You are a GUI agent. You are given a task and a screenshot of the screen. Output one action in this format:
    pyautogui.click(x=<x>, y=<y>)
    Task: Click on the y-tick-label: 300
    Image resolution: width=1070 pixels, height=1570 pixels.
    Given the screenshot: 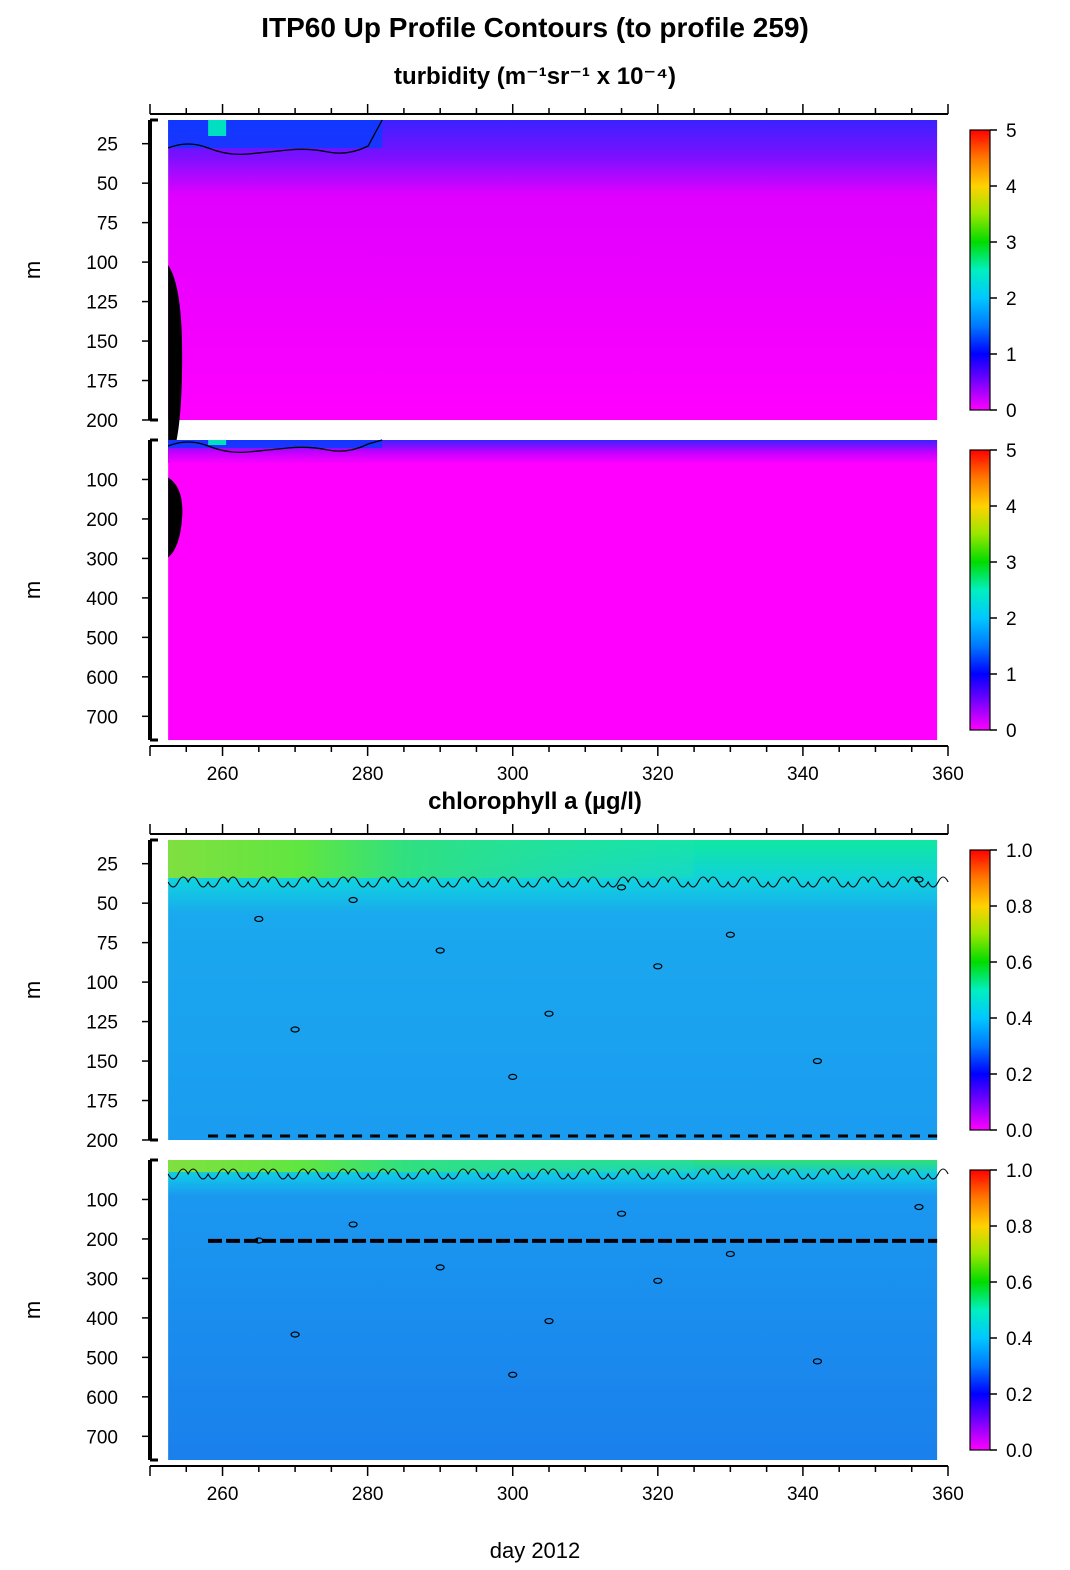 What is the action you would take?
    pyautogui.click(x=102, y=559)
    